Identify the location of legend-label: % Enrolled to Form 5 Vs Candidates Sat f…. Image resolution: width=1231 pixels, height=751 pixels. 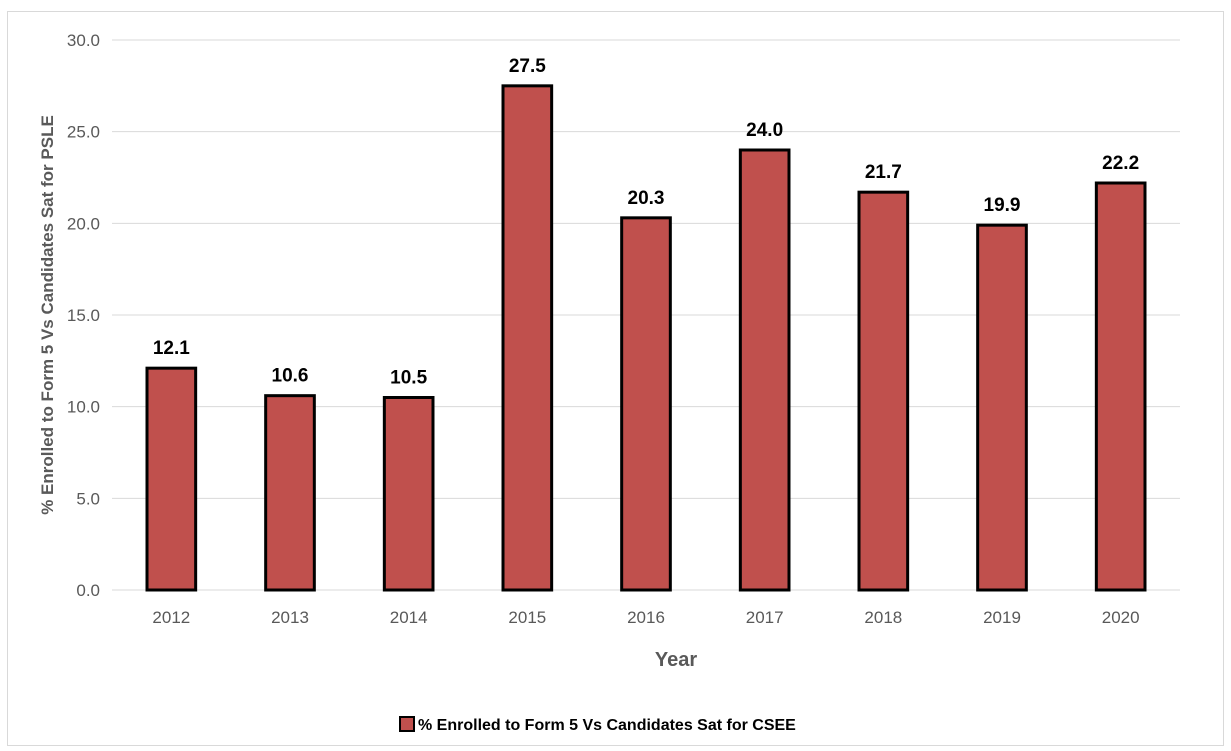
(607, 725).